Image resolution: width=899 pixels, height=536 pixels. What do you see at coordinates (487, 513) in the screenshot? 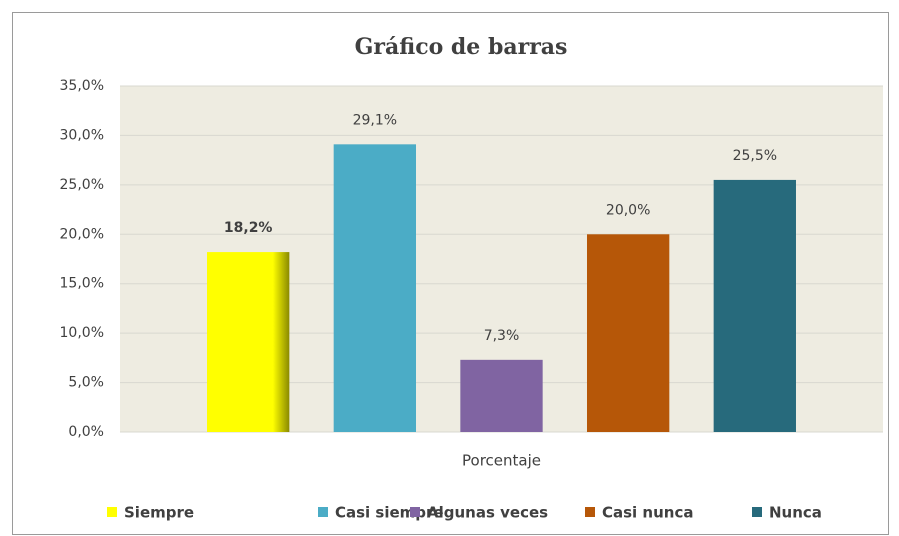
I see `legend-label: Algunas veces` at bounding box center [487, 513].